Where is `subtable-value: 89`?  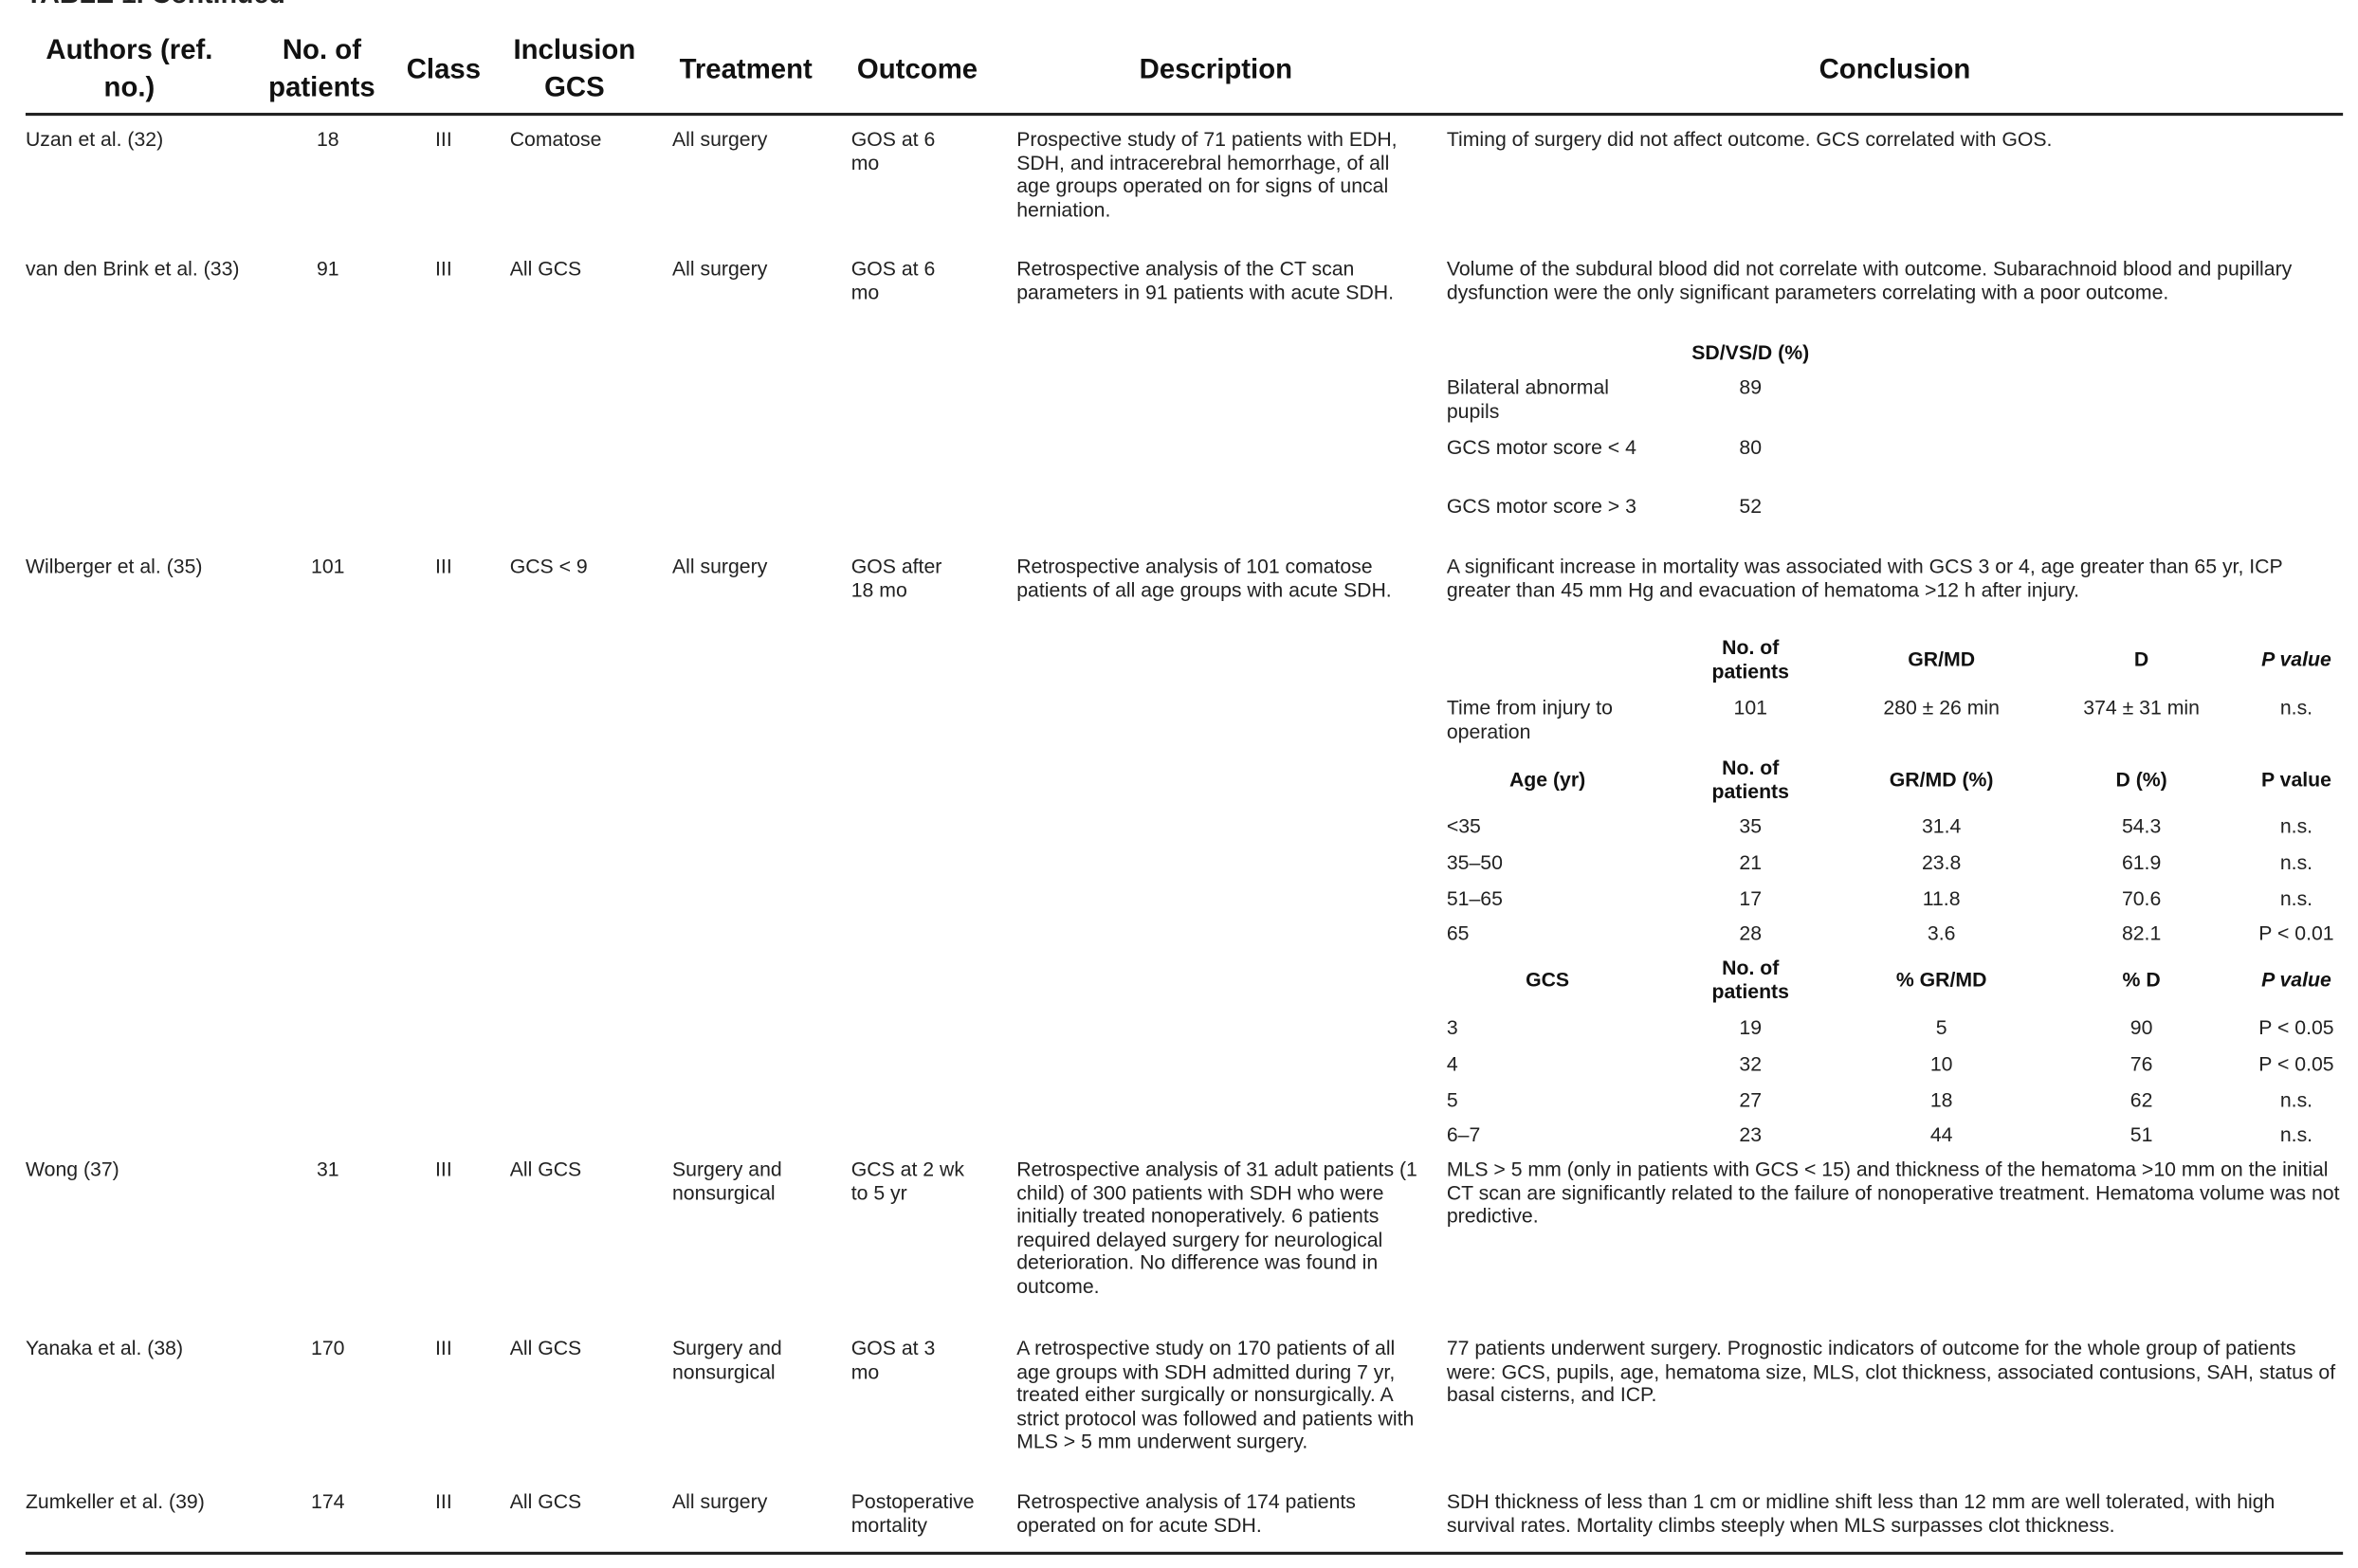
subtable-value: 89 is located at coordinates (1751, 387).